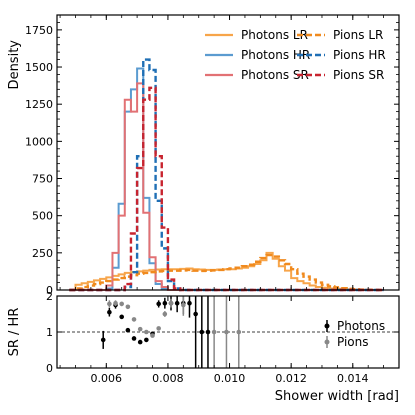 The width and height of the screenshot is (415, 415). I want to click on legend-label-pions-sr: Pions SR, so click(358, 75).